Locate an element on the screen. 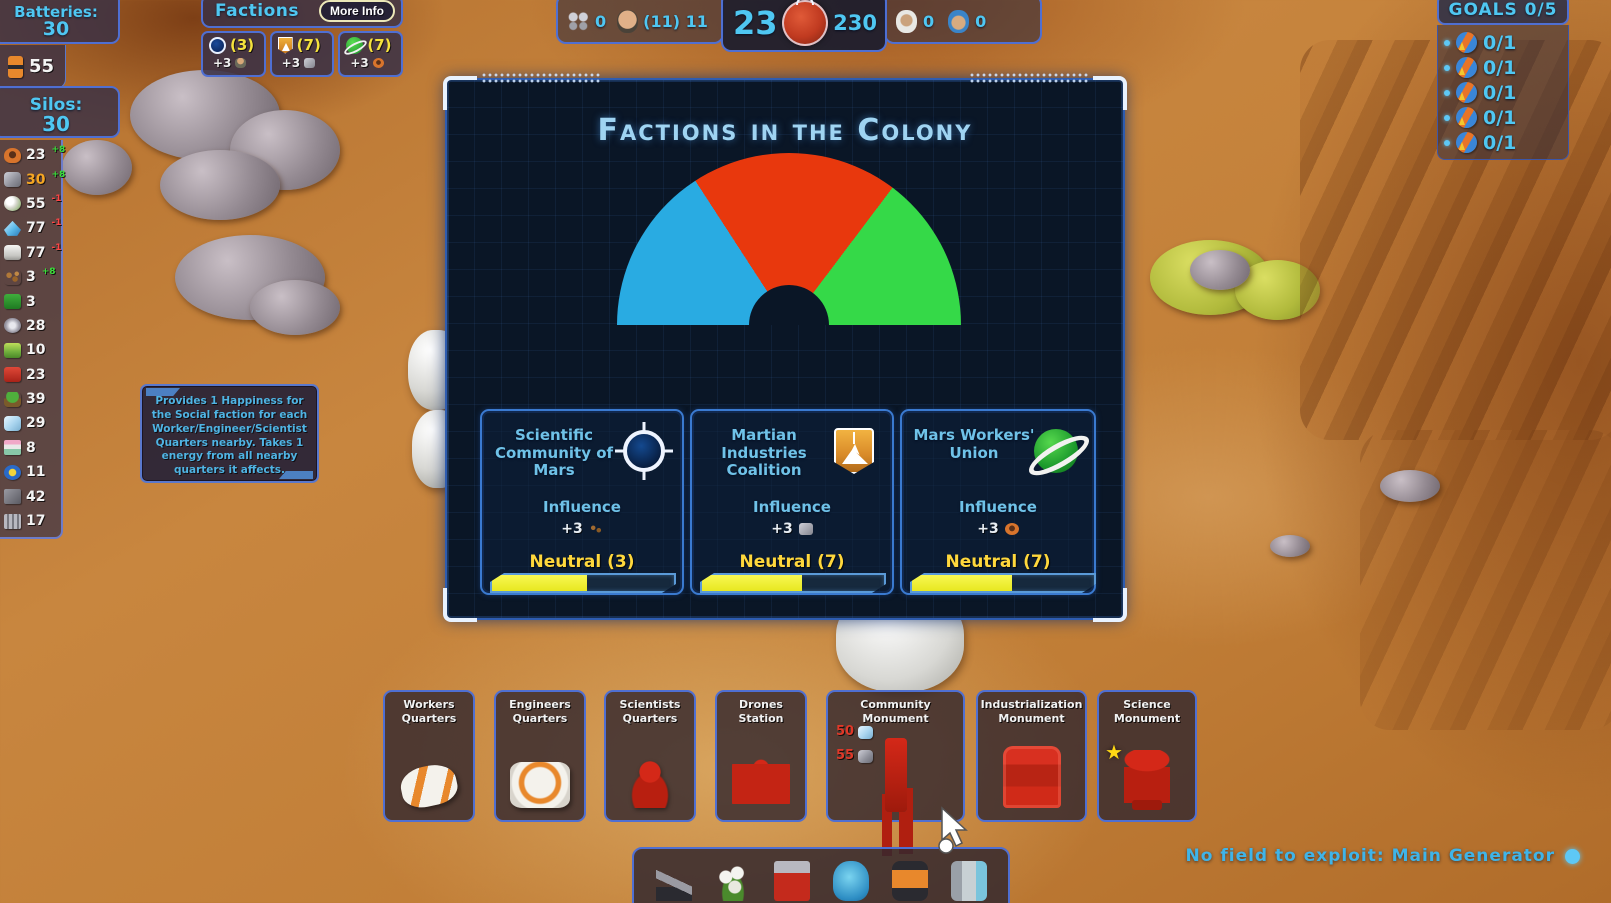 Image resolution: width=1611 pixels, height=903 pixels. resource-row: 10 is located at coordinates (32, 350).